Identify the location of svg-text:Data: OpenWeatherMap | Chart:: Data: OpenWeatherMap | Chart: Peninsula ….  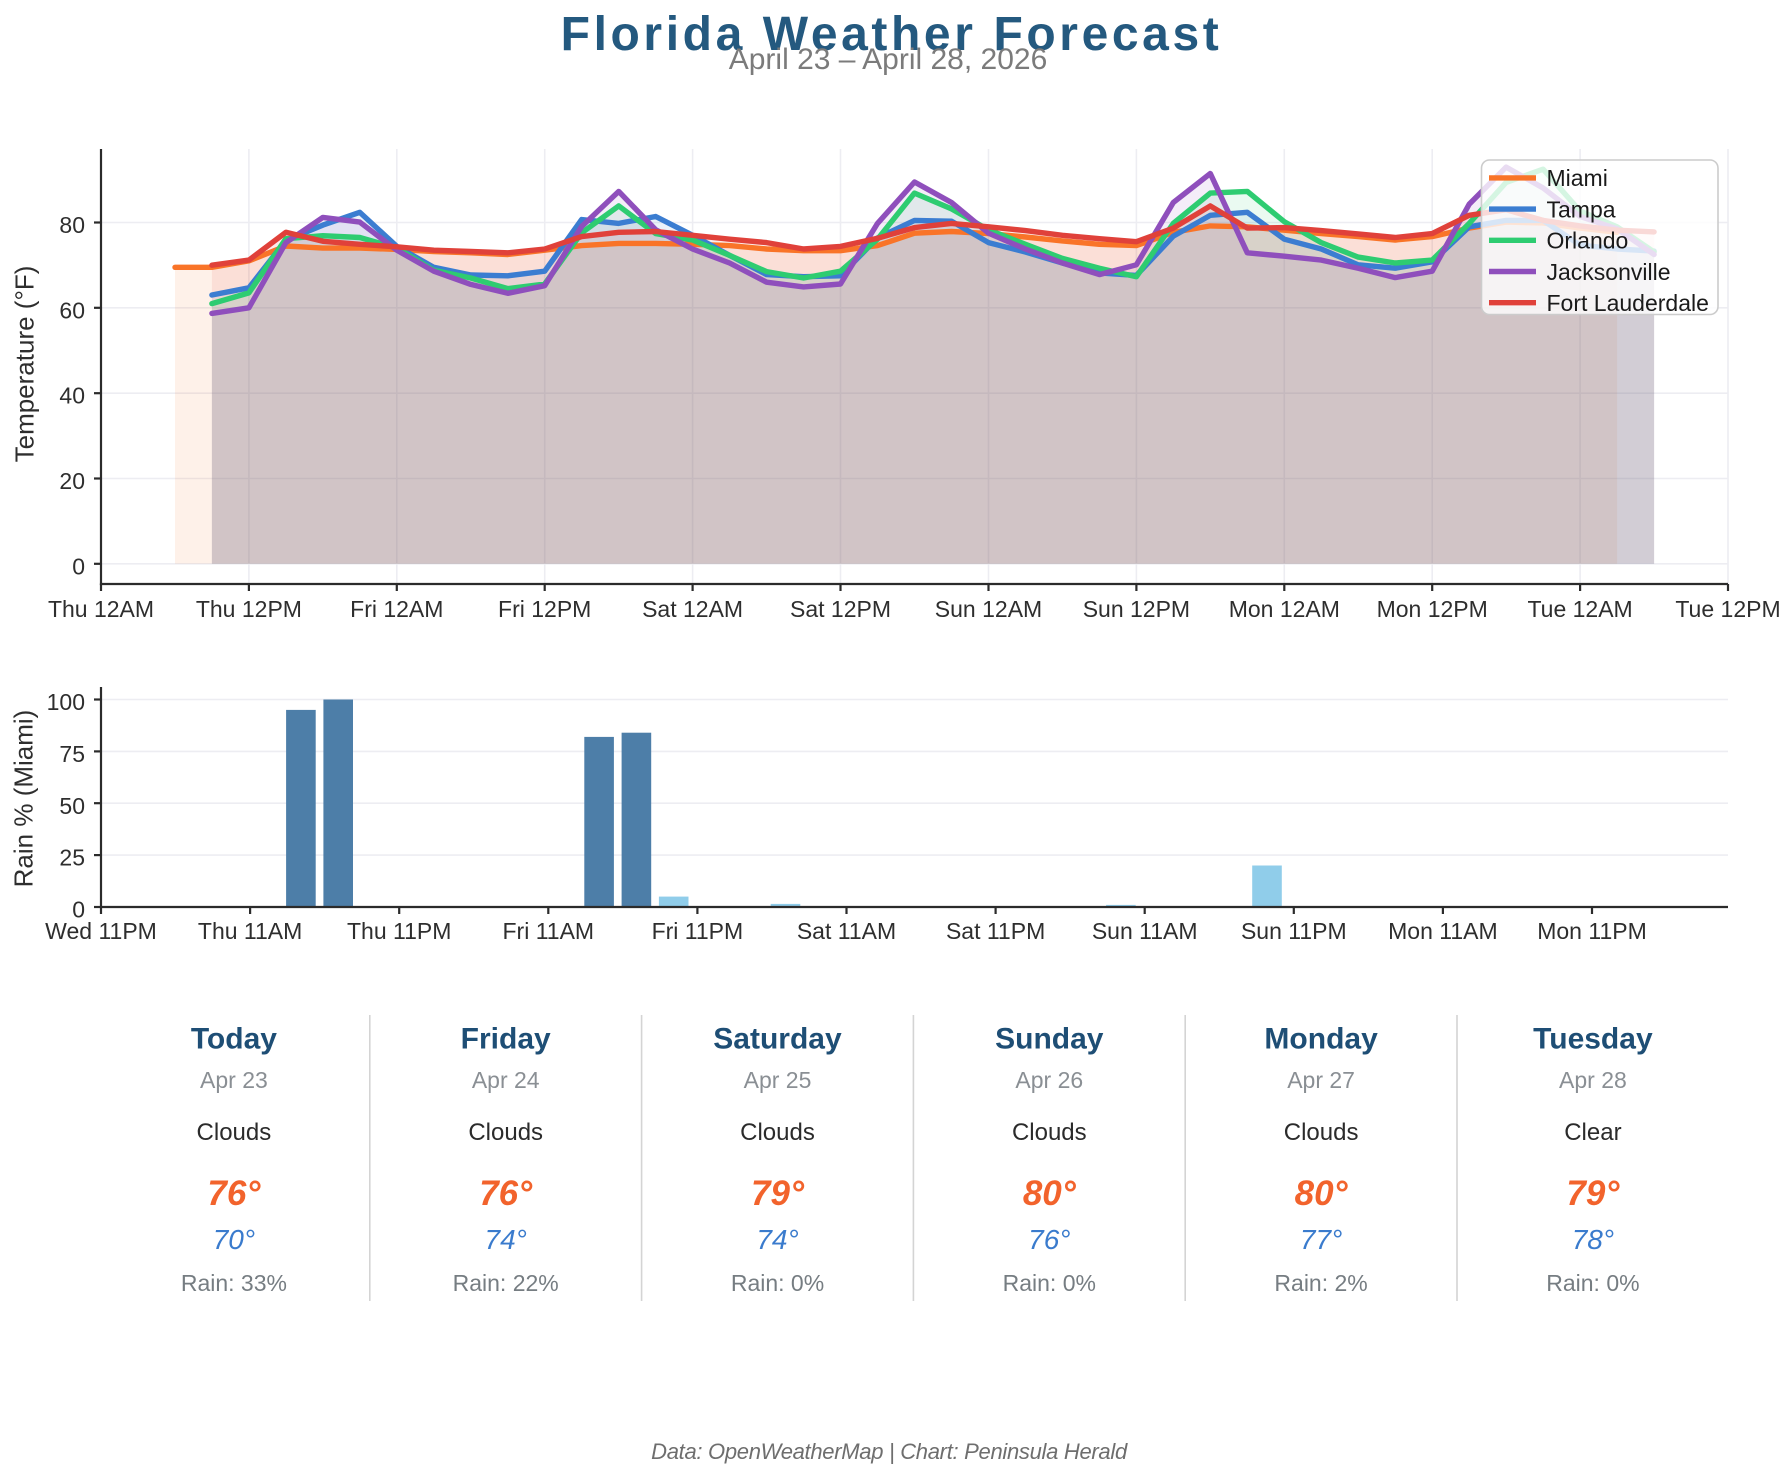
(889, 1451).